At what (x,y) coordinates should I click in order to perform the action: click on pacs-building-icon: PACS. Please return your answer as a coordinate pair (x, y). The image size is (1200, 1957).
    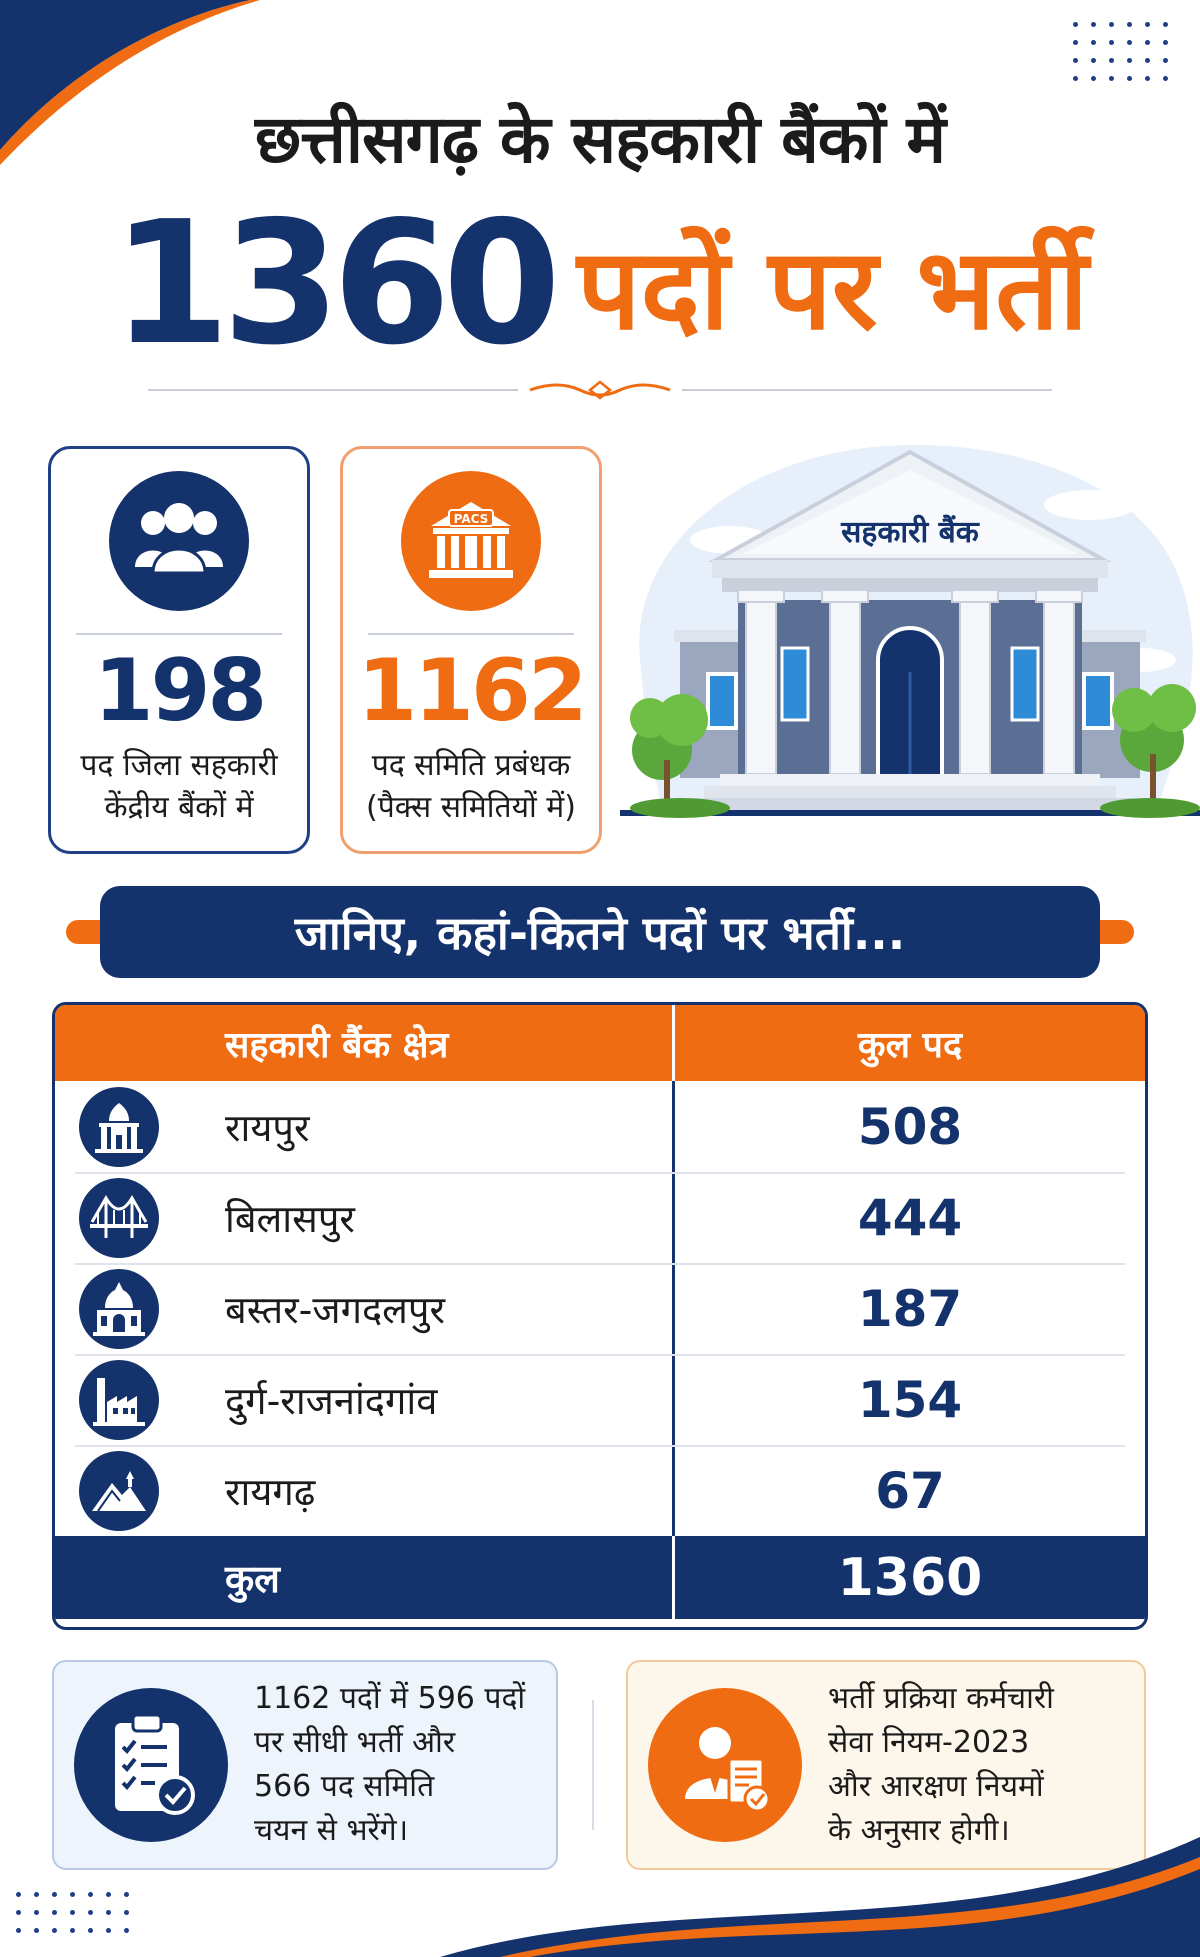
    Looking at the image, I should click on (471, 541).